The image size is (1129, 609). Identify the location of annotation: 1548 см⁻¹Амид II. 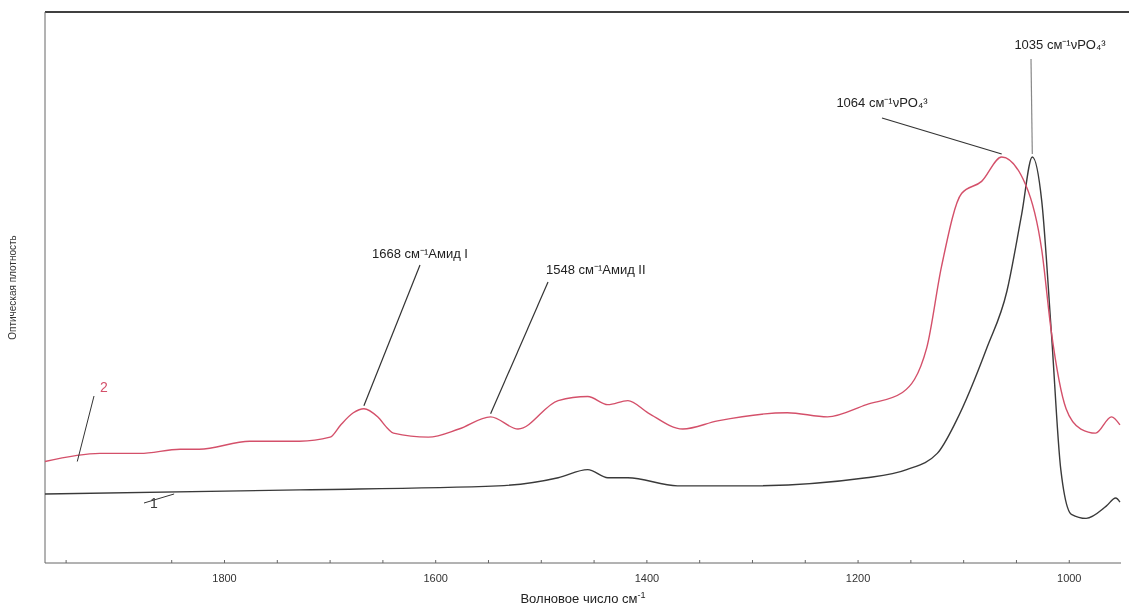
(596, 269).